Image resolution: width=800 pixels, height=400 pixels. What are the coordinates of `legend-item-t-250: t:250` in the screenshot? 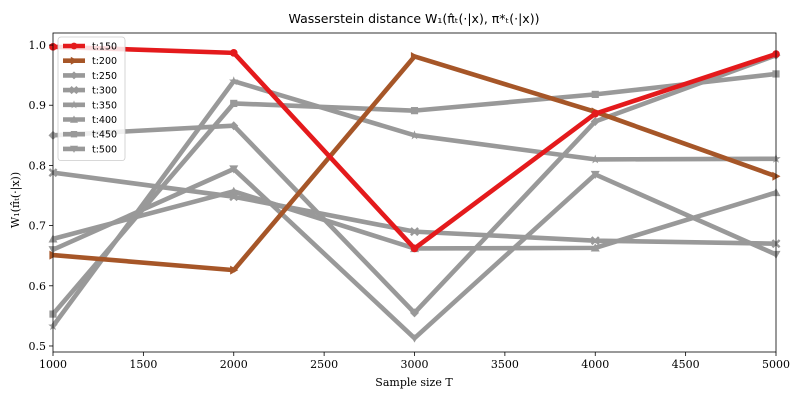 It's located at (90, 76).